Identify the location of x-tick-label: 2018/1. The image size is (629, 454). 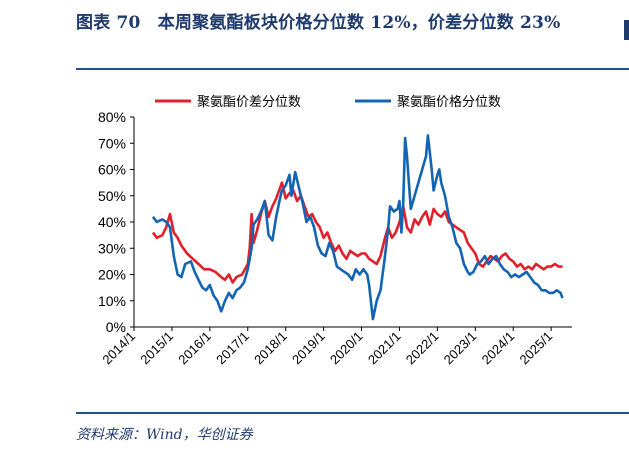
(270, 348).